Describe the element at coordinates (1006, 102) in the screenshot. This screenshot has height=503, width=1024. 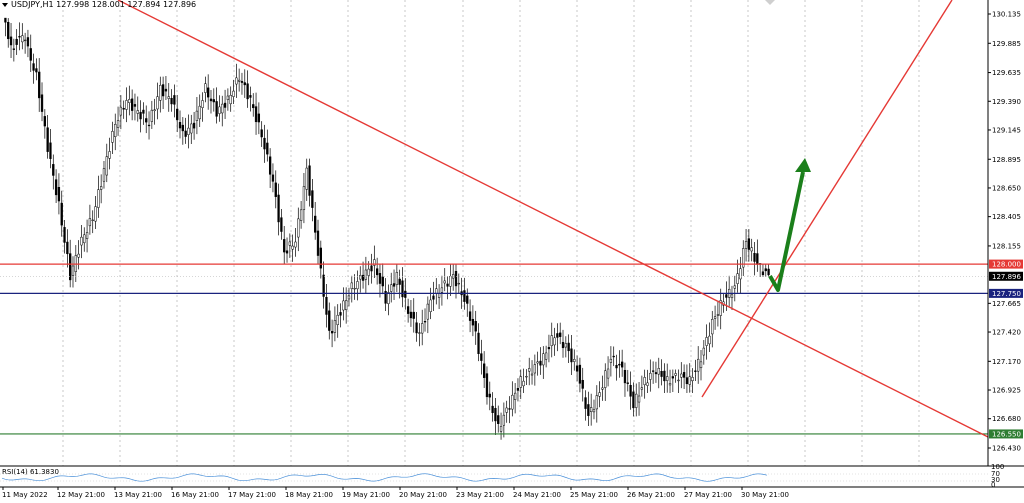
I see `price-label: 129.390` at that location.